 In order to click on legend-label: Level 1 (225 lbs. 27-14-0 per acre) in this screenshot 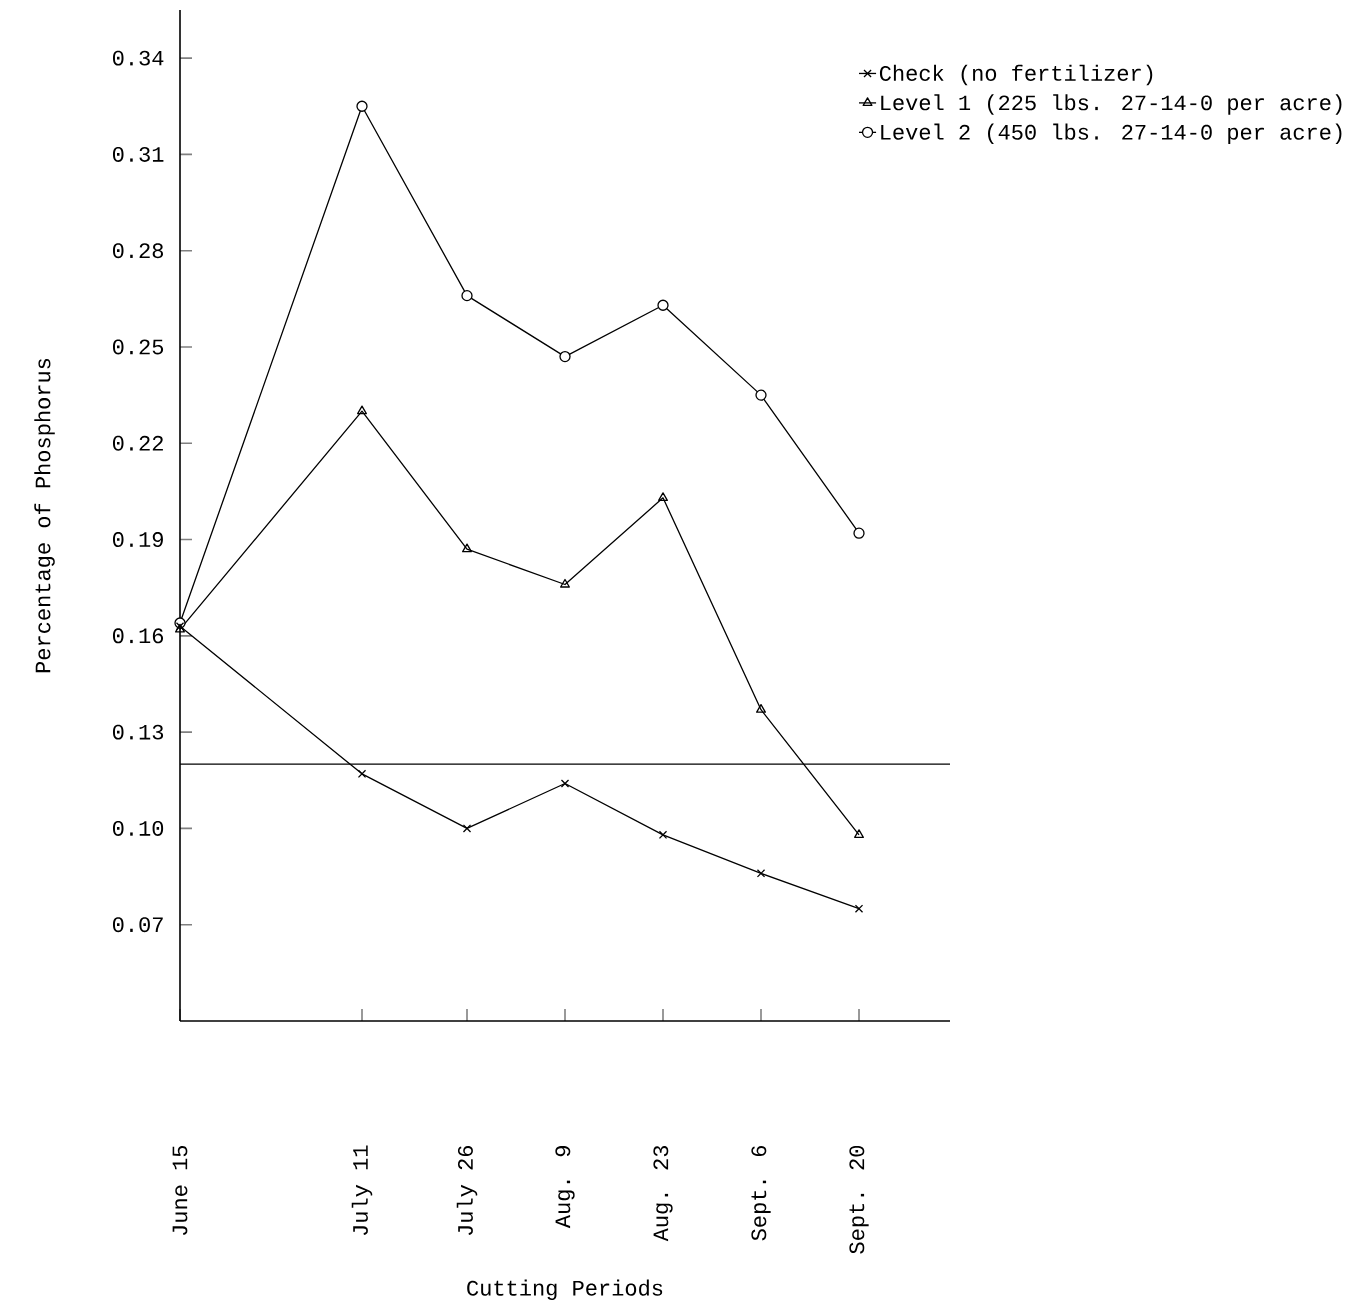, I will do `click(1111, 104)`.